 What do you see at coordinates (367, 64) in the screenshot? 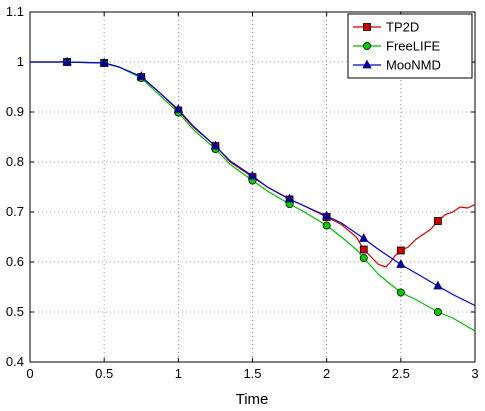
I see `legend-marker-moonmd` at bounding box center [367, 64].